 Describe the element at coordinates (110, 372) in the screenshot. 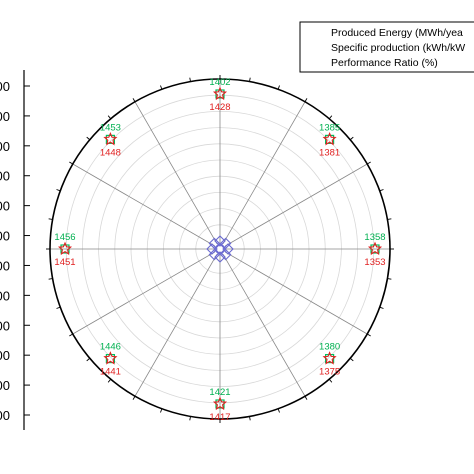

I see `specific-production-data-label: 1441` at that location.